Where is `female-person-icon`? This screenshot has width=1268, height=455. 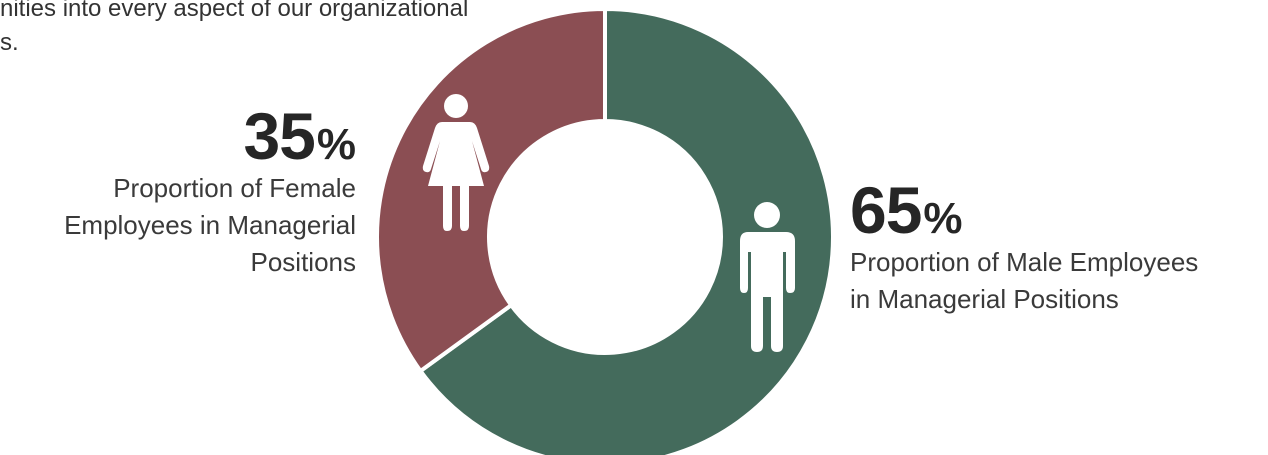 female-person-icon is located at coordinates (456, 162).